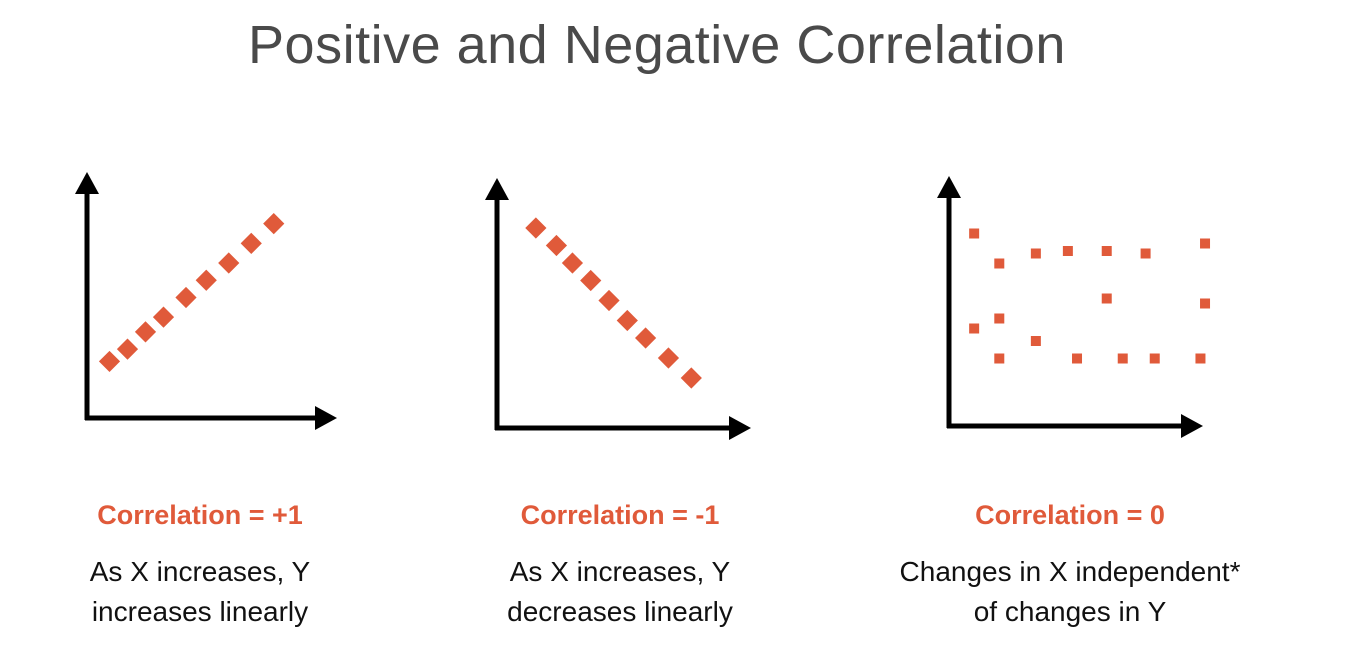 The image size is (1354, 647). I want to click on correlation-label: Correlation = -1, so click(620, 515).